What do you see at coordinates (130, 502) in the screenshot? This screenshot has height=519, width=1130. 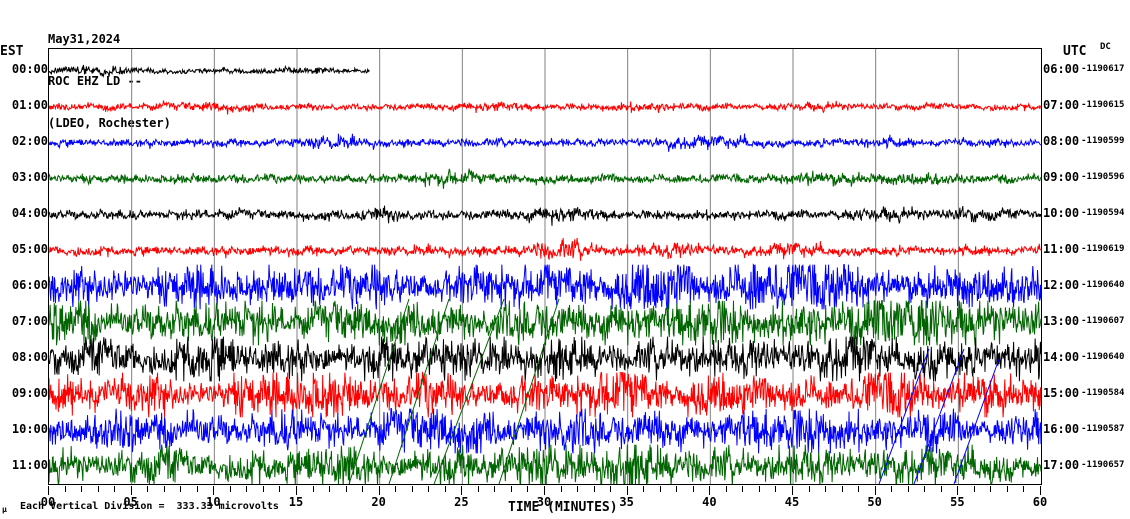 I see `x-axis-tick-label: 05` at bounding box center [130, 502].